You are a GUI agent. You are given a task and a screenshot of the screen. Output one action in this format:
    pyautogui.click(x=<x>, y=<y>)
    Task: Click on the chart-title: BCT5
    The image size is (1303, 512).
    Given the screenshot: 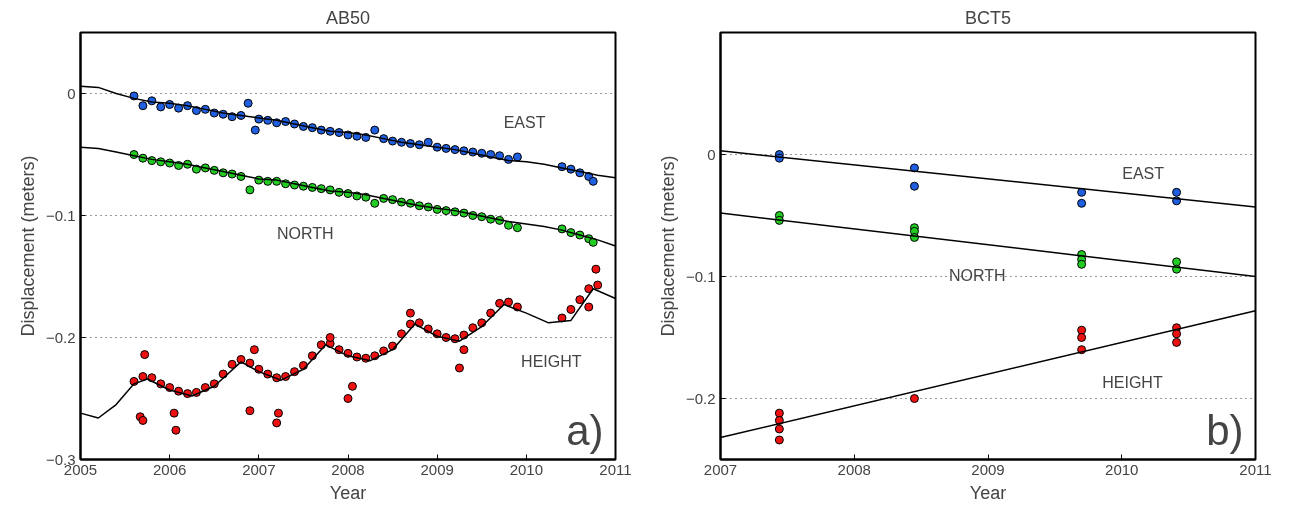 What is the action you would take?
    pyautogui.click(x=988, y=17)
    